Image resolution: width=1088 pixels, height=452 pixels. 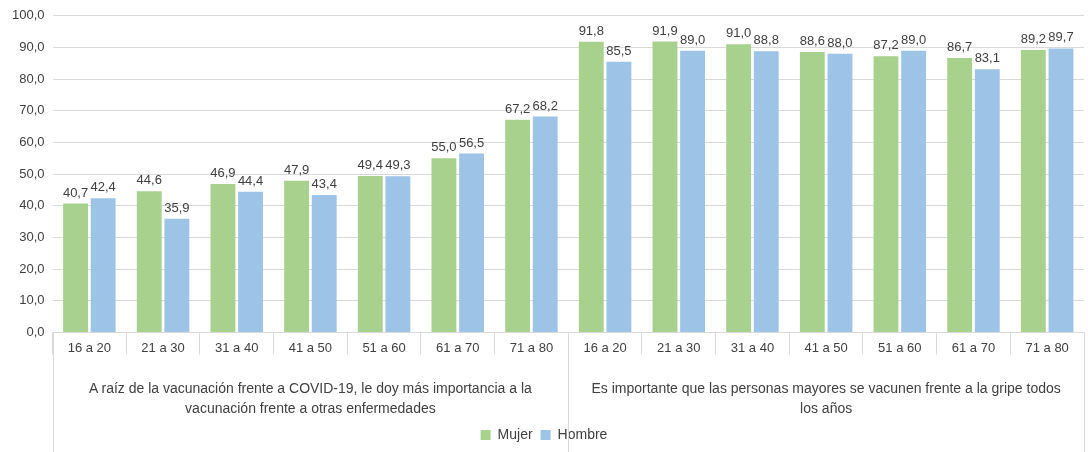 What do you see at coordinates (75, 192) in the screenshot?
I see `data-label: 40,7` at bounding box center [75, 192].